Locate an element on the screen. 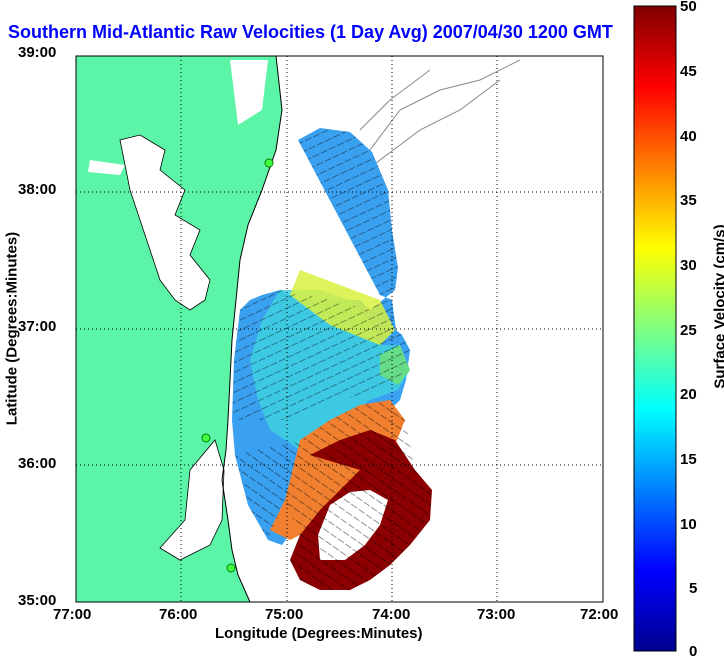 The width and height of the screenshot is (724, 660). colorbar is located at coordinates (655, 328).